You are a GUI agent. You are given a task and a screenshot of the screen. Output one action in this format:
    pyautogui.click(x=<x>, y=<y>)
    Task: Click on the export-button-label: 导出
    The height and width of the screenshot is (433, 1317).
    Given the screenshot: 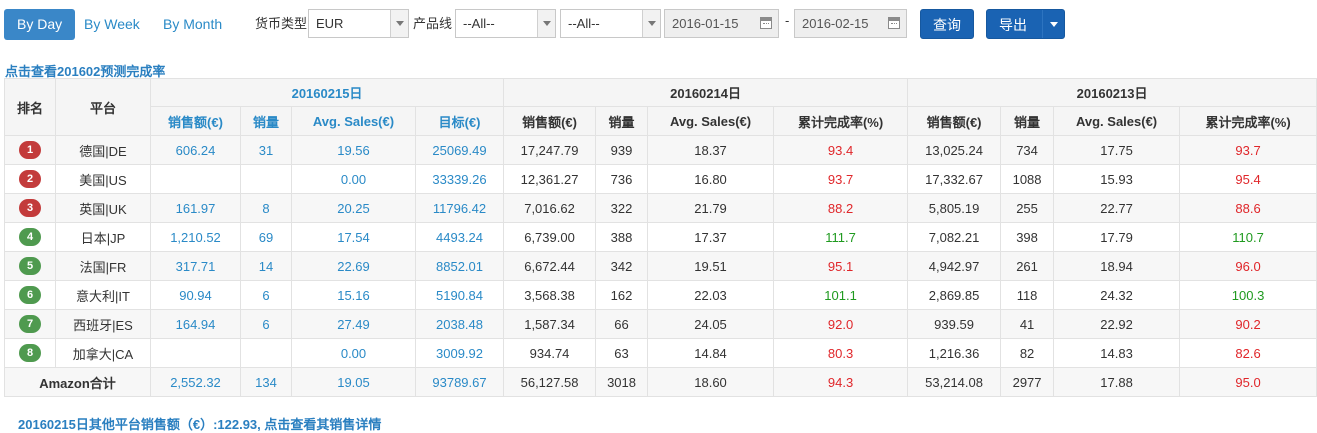 What is the action you would take?
    pyautogui.click(x=1013, y=25)
    